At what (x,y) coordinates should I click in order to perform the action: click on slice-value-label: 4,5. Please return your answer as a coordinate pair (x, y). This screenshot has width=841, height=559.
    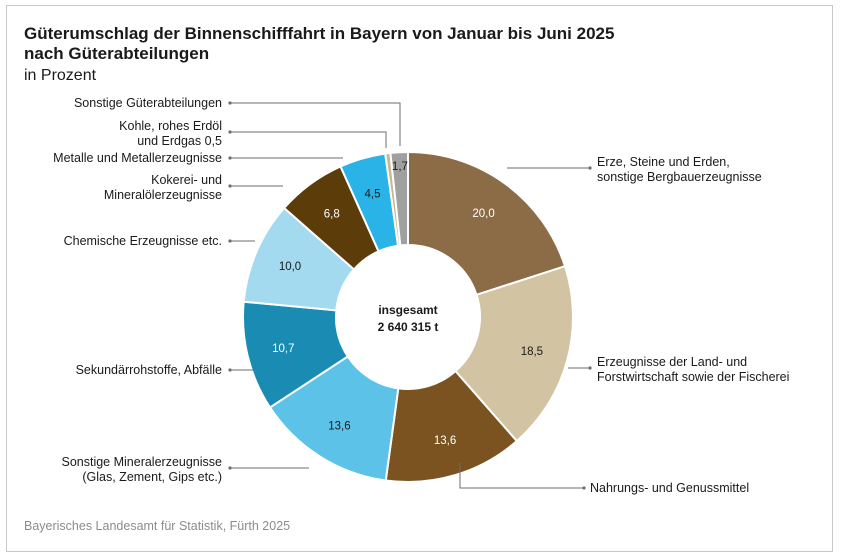
    Looking at the image, I should click on (373, 195).